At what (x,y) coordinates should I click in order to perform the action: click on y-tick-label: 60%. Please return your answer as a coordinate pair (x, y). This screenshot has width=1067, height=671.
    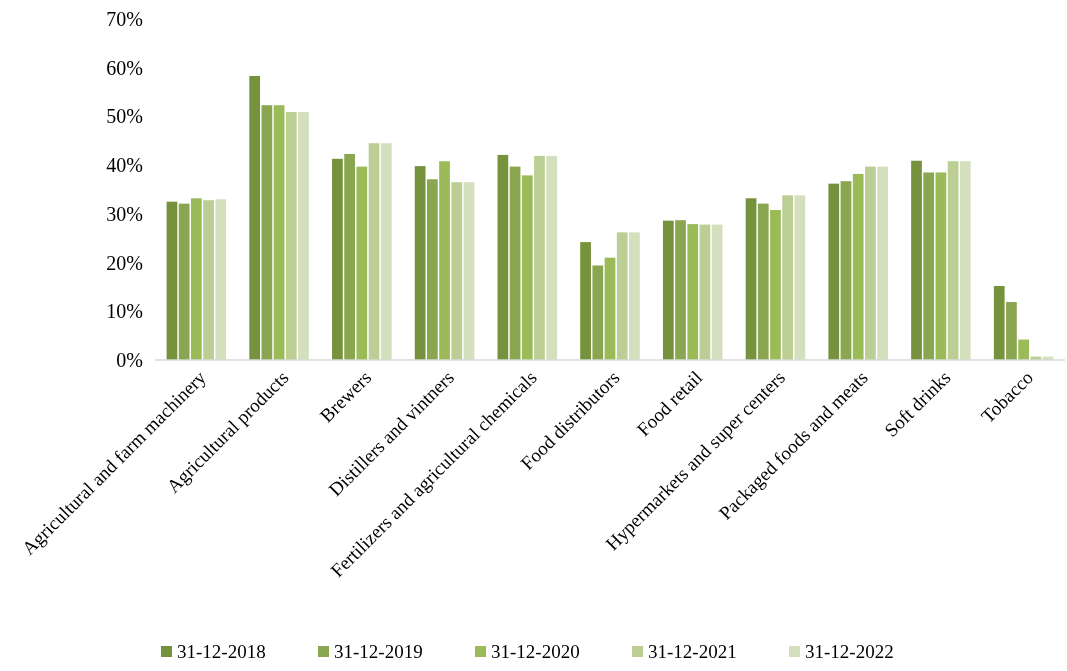
    Looking at the image, I should click on (124, 67).